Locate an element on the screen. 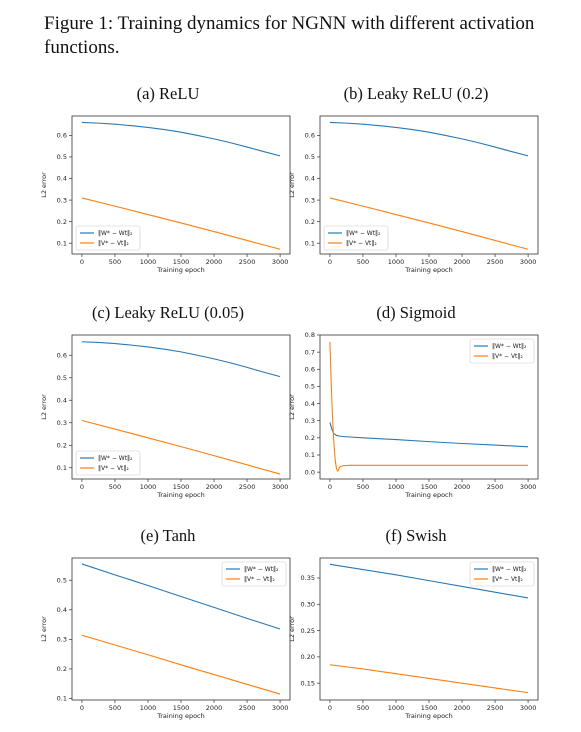 The image size is (581, 732). subplot-title-relu: (a) ReLU is located at coordinates (168, 93).